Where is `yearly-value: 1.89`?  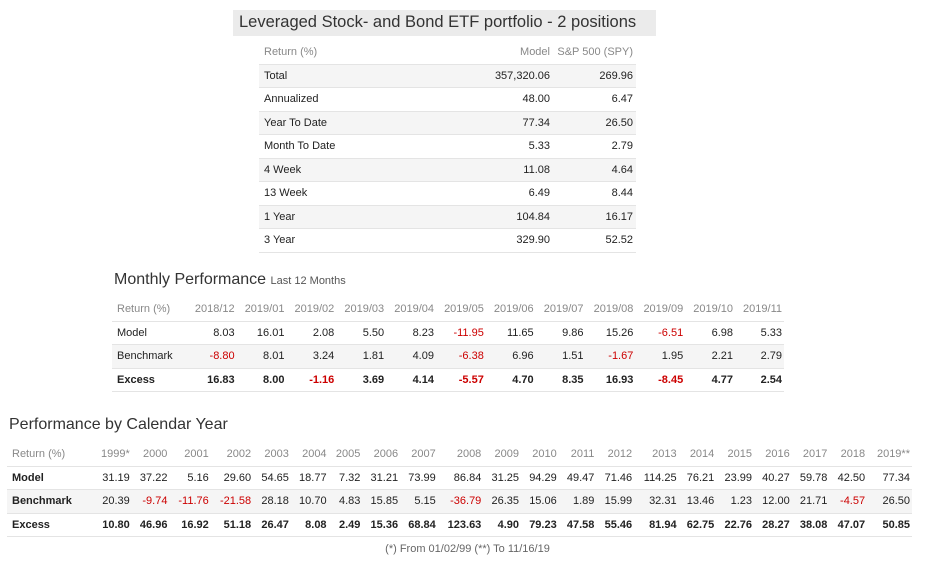 yearly-value: 1.89 is located at coordinates (577, 501).